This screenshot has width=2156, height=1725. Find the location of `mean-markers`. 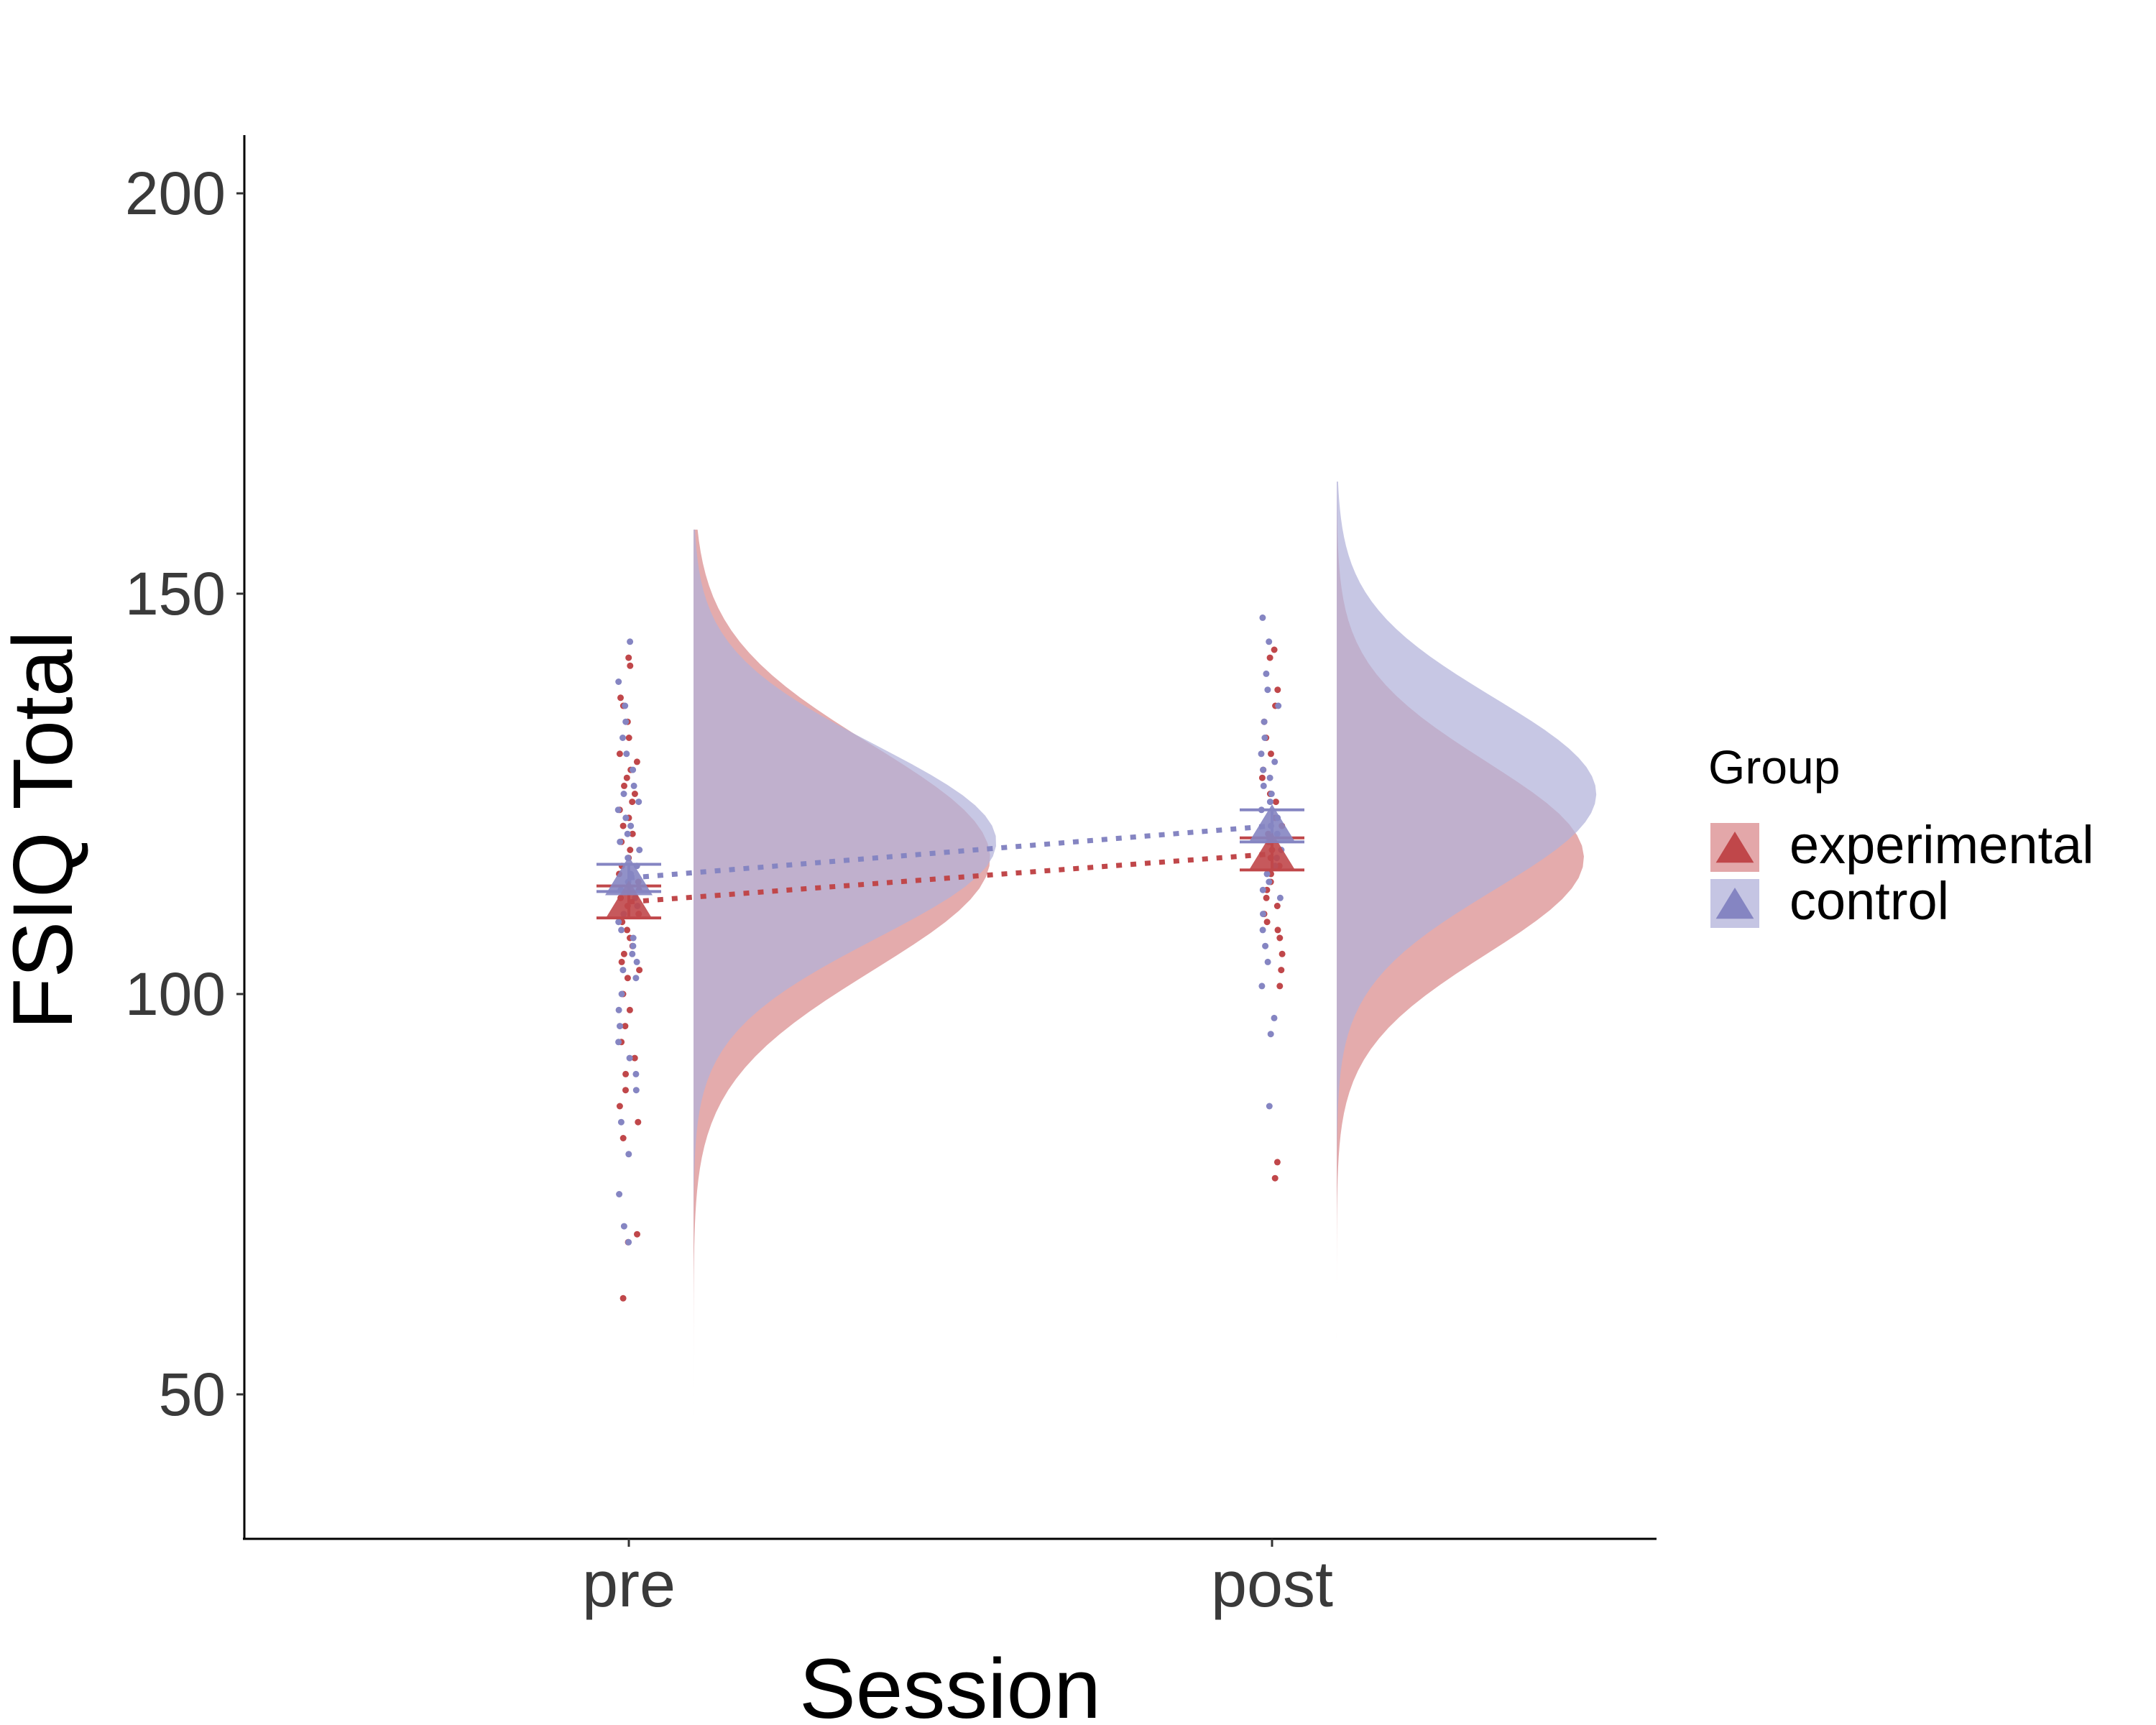

mean-markers is located at coordinates (951, 861).